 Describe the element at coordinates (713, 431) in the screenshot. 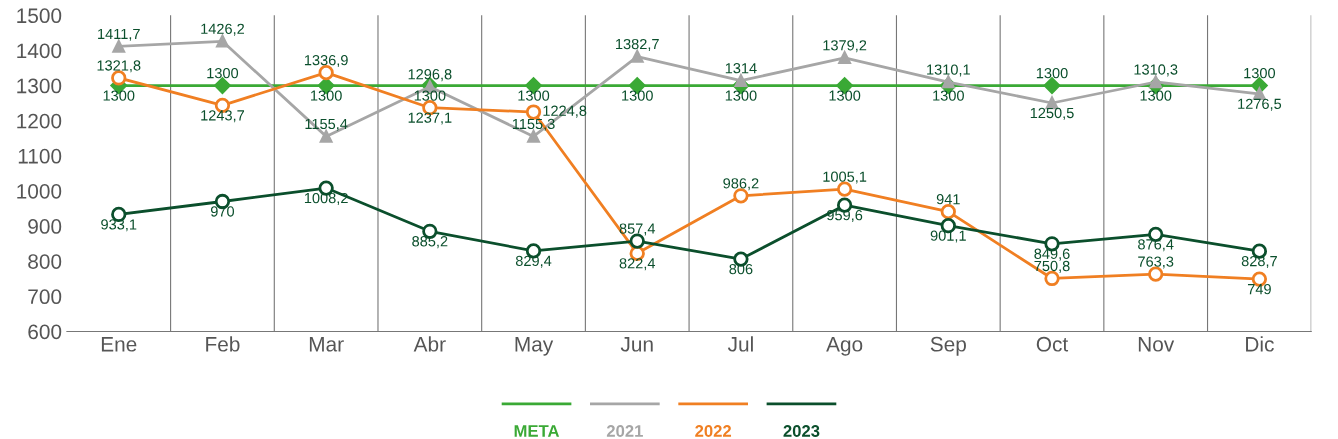

I see `text: 2022` at that location.